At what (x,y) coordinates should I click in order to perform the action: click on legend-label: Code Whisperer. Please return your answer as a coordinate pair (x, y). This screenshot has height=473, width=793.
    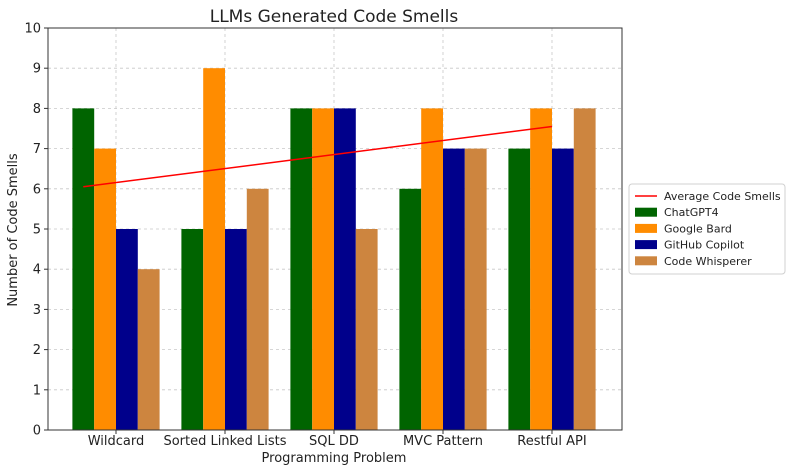
    Looking at the image, I should click on (708, 261).